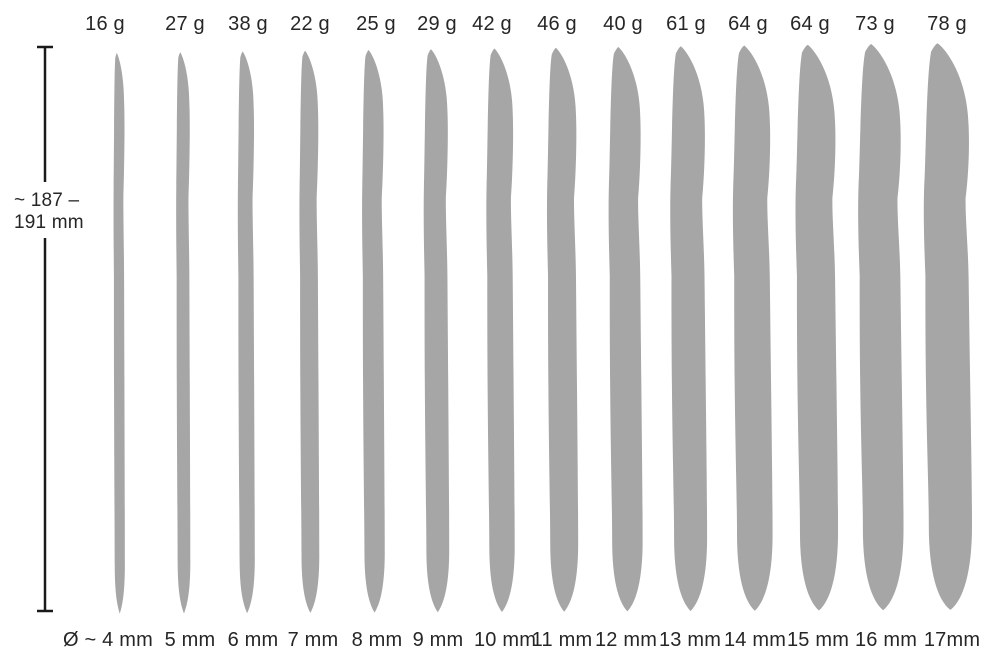 The width and height of the screenshot is (1000, 667). I want to click on diameter-label: 17mm, so click(952, 640).